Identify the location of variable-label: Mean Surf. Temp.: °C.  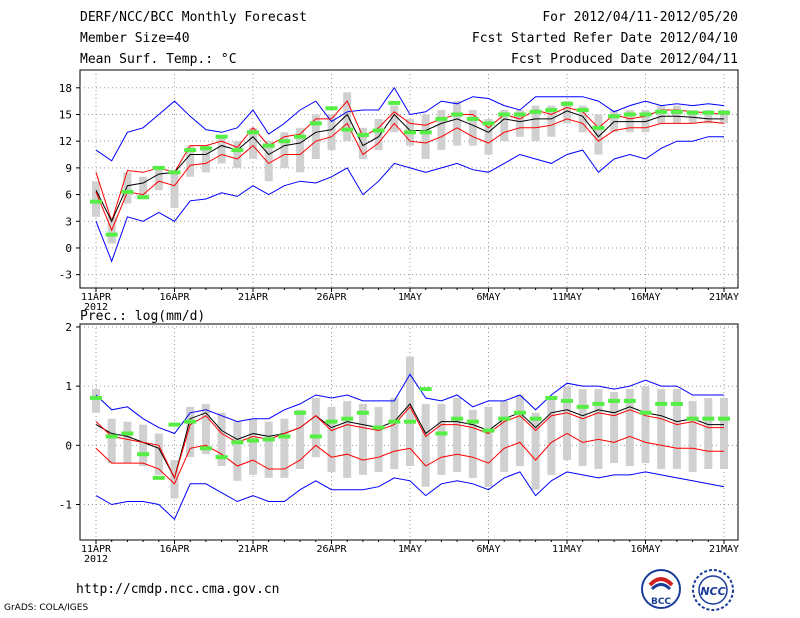
(158, 59).